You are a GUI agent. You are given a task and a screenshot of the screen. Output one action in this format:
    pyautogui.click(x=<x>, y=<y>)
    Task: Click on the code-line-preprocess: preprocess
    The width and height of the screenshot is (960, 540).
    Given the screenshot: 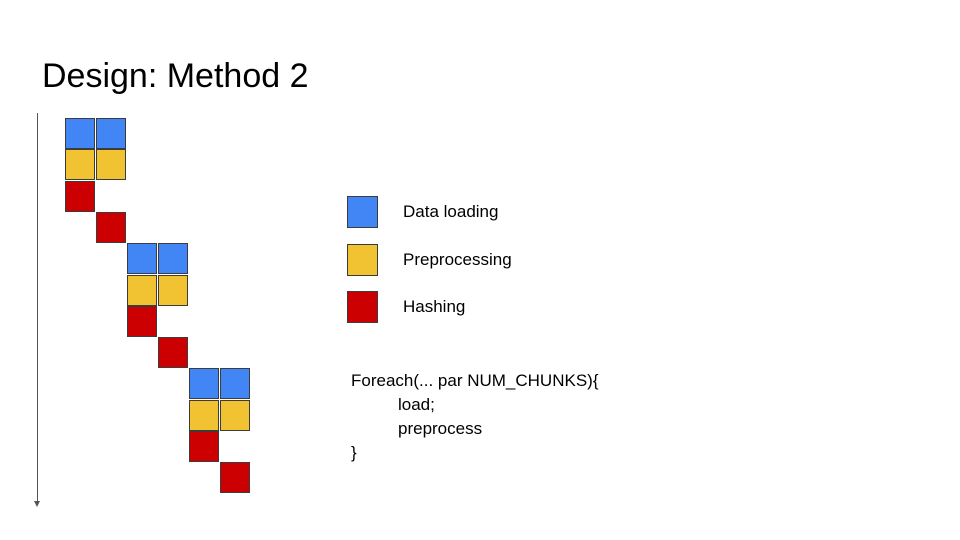 What is the action you would take?
    pyautogui.click(x=440, y=428)
    